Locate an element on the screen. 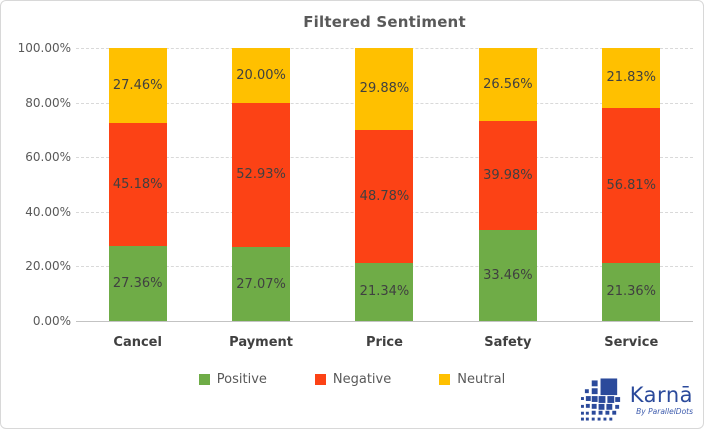 Image resolution: width=704 pixels, height=429 pixels. bar-value-label: 27.07% is located at coordinates (261, 284).